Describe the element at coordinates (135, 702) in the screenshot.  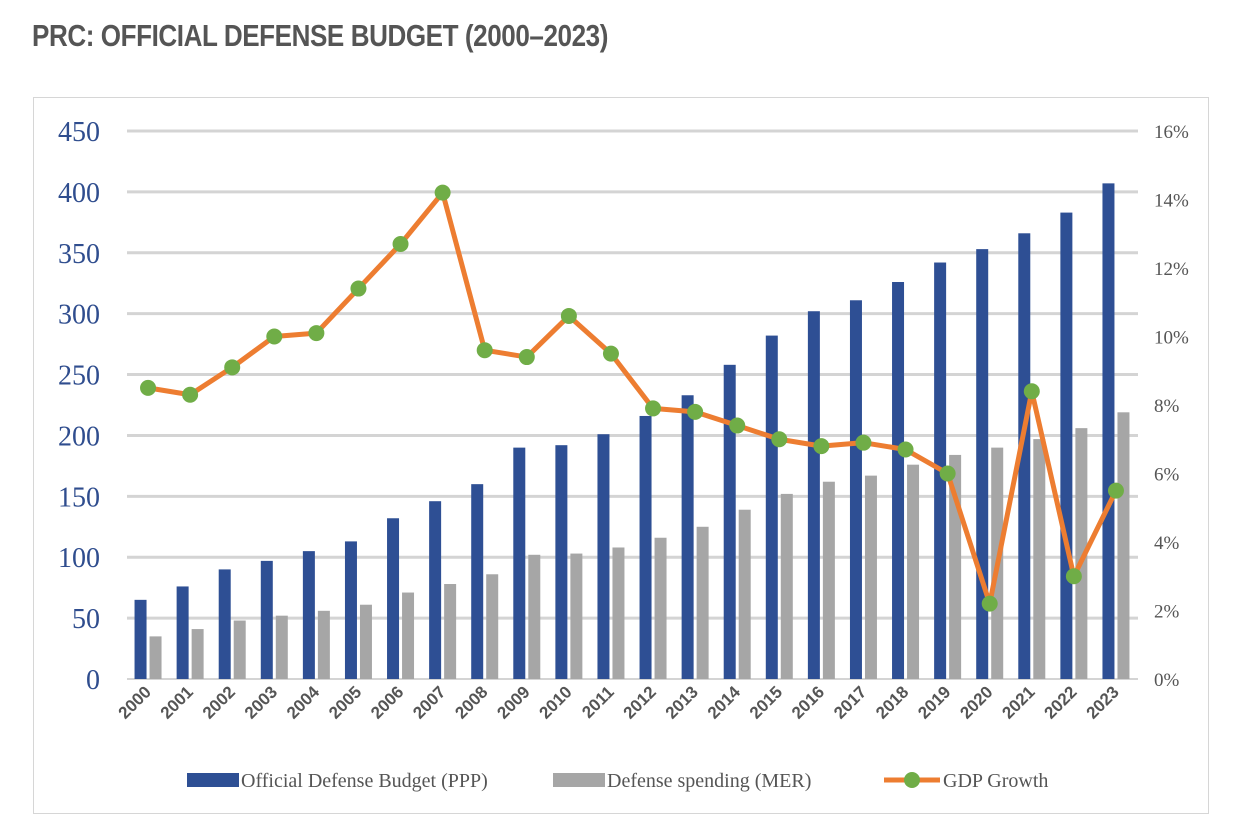
I see `x-tick-label: 2000` at that location.